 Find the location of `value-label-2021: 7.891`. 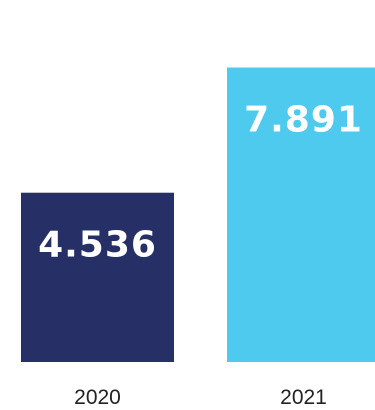

value-label-2021: 7.891 is located at coordinates (303, 120).